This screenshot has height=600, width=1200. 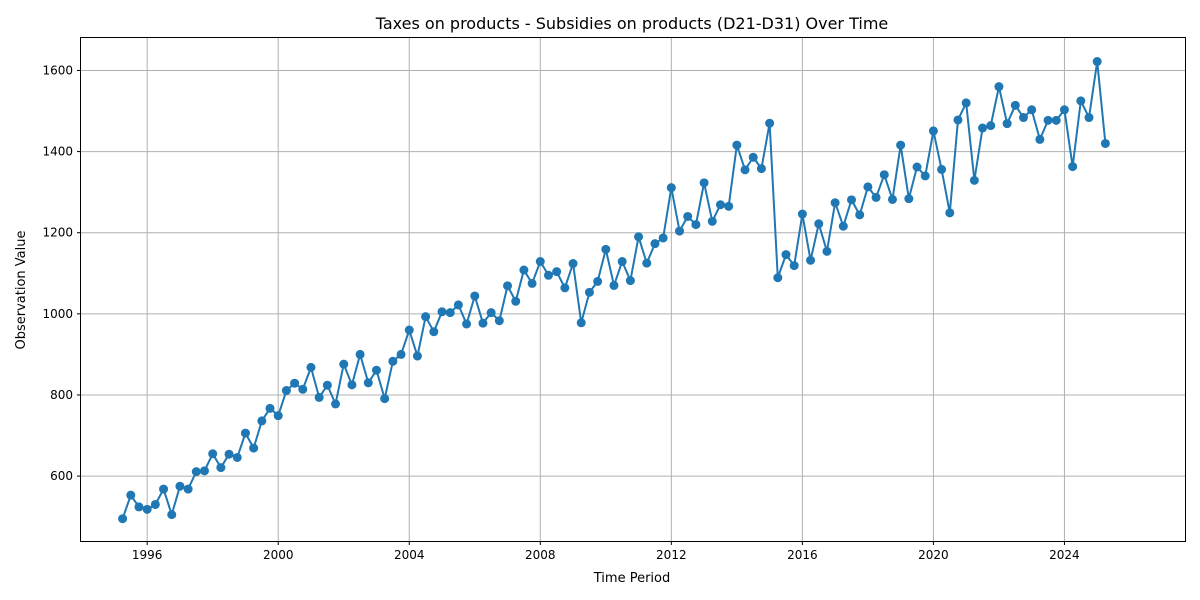 What do you see at coordinates (57, 70) in the screenshot?
I see `y-tick-label: 1600` at bounding box center [57, 70].